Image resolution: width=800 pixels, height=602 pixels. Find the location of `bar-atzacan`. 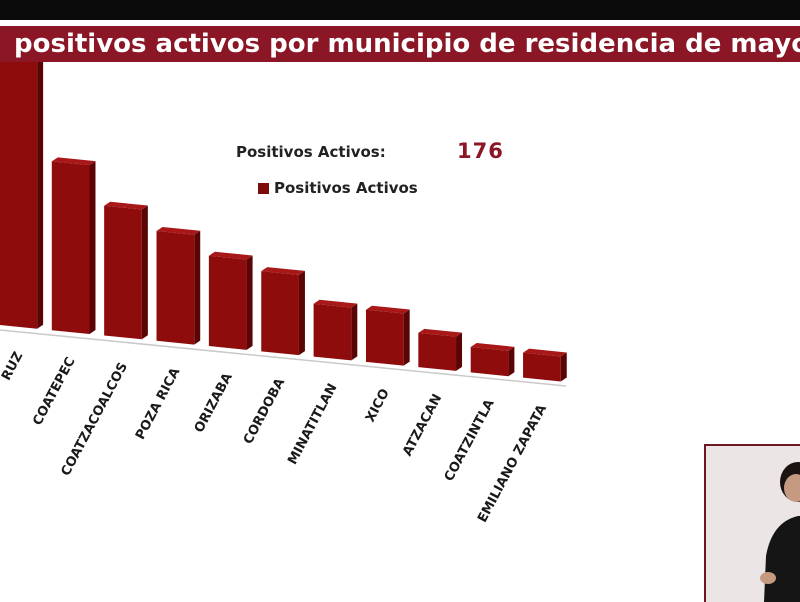

bar-atzacan is located at coordinates (440, 349).